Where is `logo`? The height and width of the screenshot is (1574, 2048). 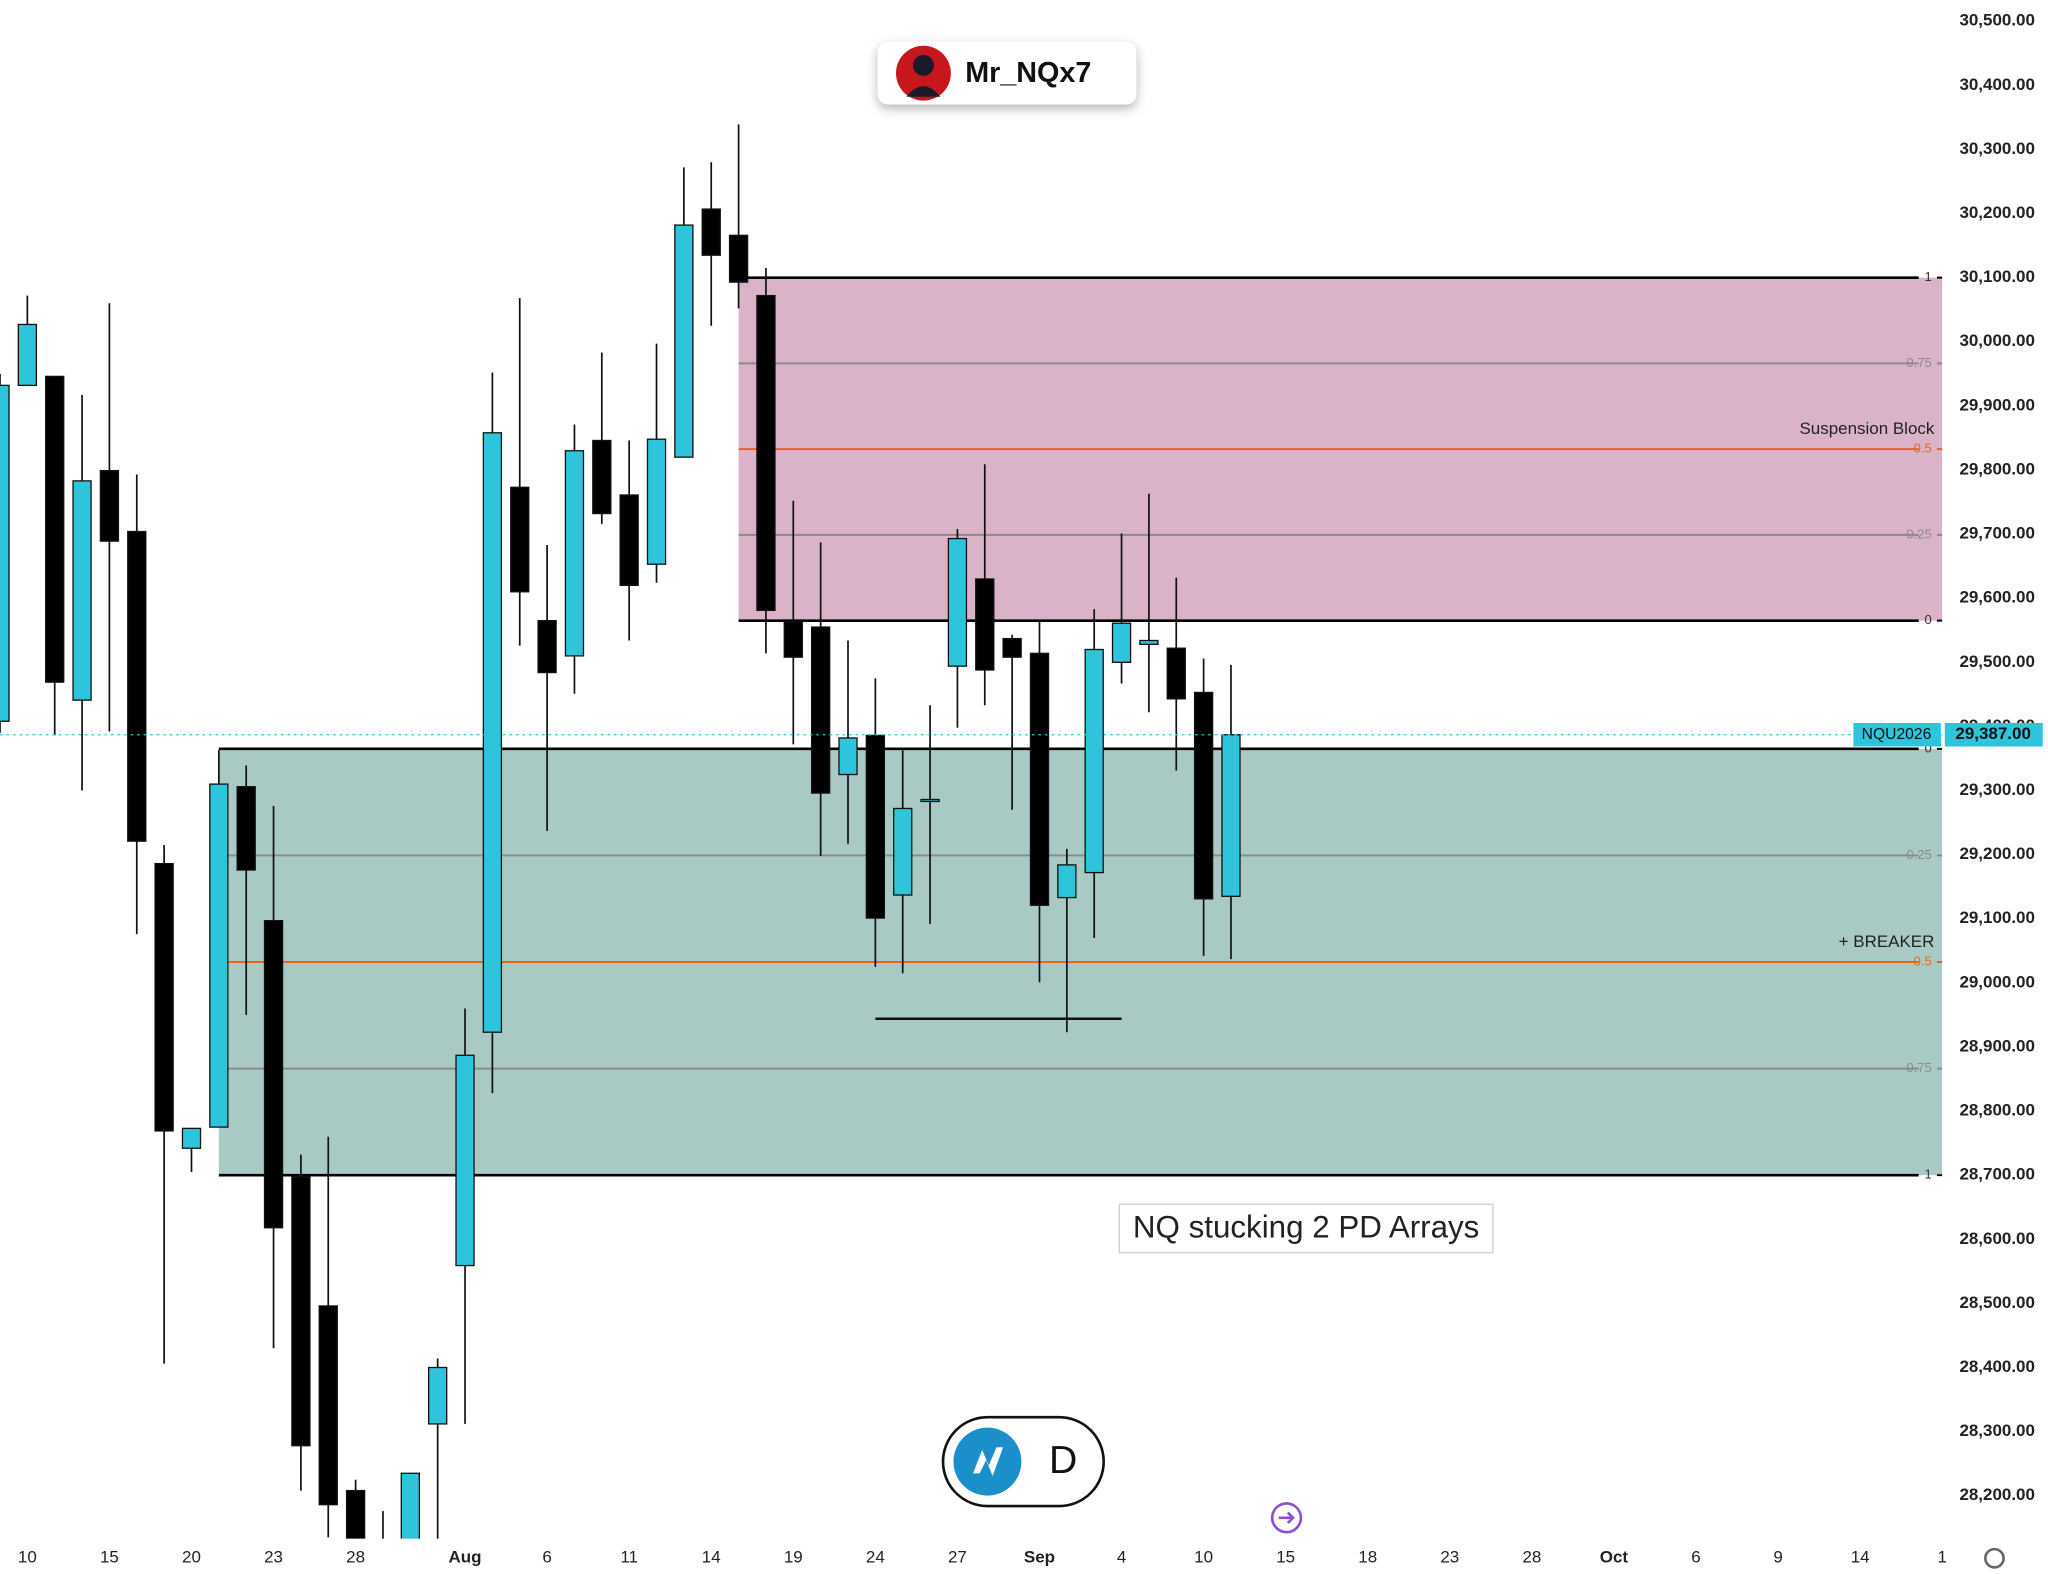 logo is located at coordinates (987, 1461).